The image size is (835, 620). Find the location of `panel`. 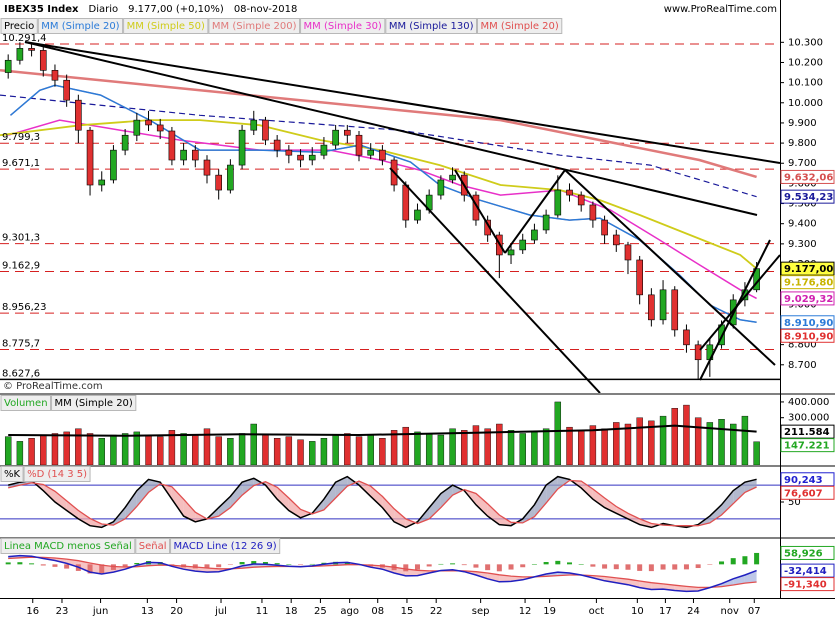

panel is located at coordinates (382, 433).